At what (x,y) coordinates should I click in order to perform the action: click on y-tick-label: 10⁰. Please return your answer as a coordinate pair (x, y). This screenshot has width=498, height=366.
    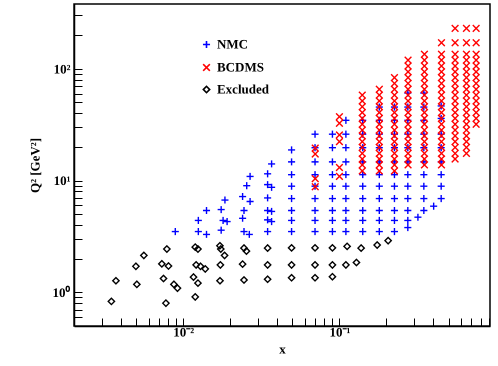
    Looking at the image, I should click on (61, 292).